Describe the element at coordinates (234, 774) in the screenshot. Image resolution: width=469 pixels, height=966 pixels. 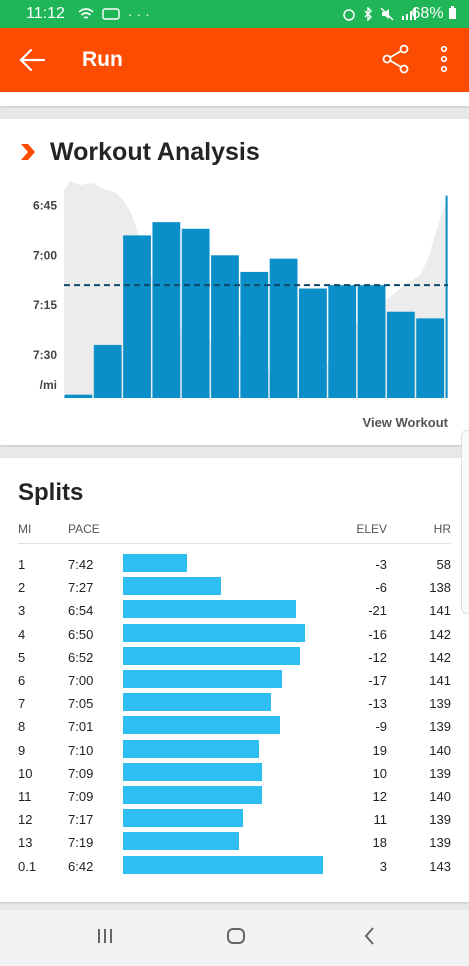
I see `split-row: 10 7:09 10 139` at that location.